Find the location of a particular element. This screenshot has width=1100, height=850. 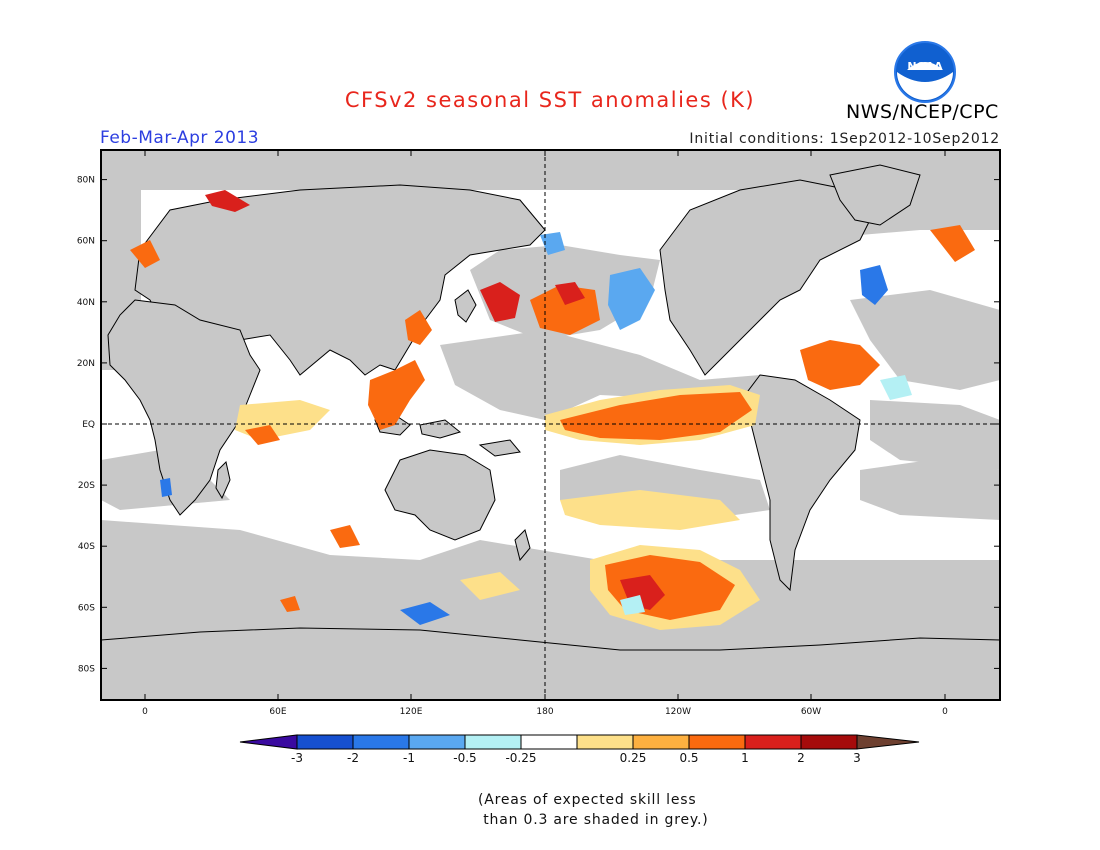

colorbar-label: -3 is located at coordinates (297, 758).